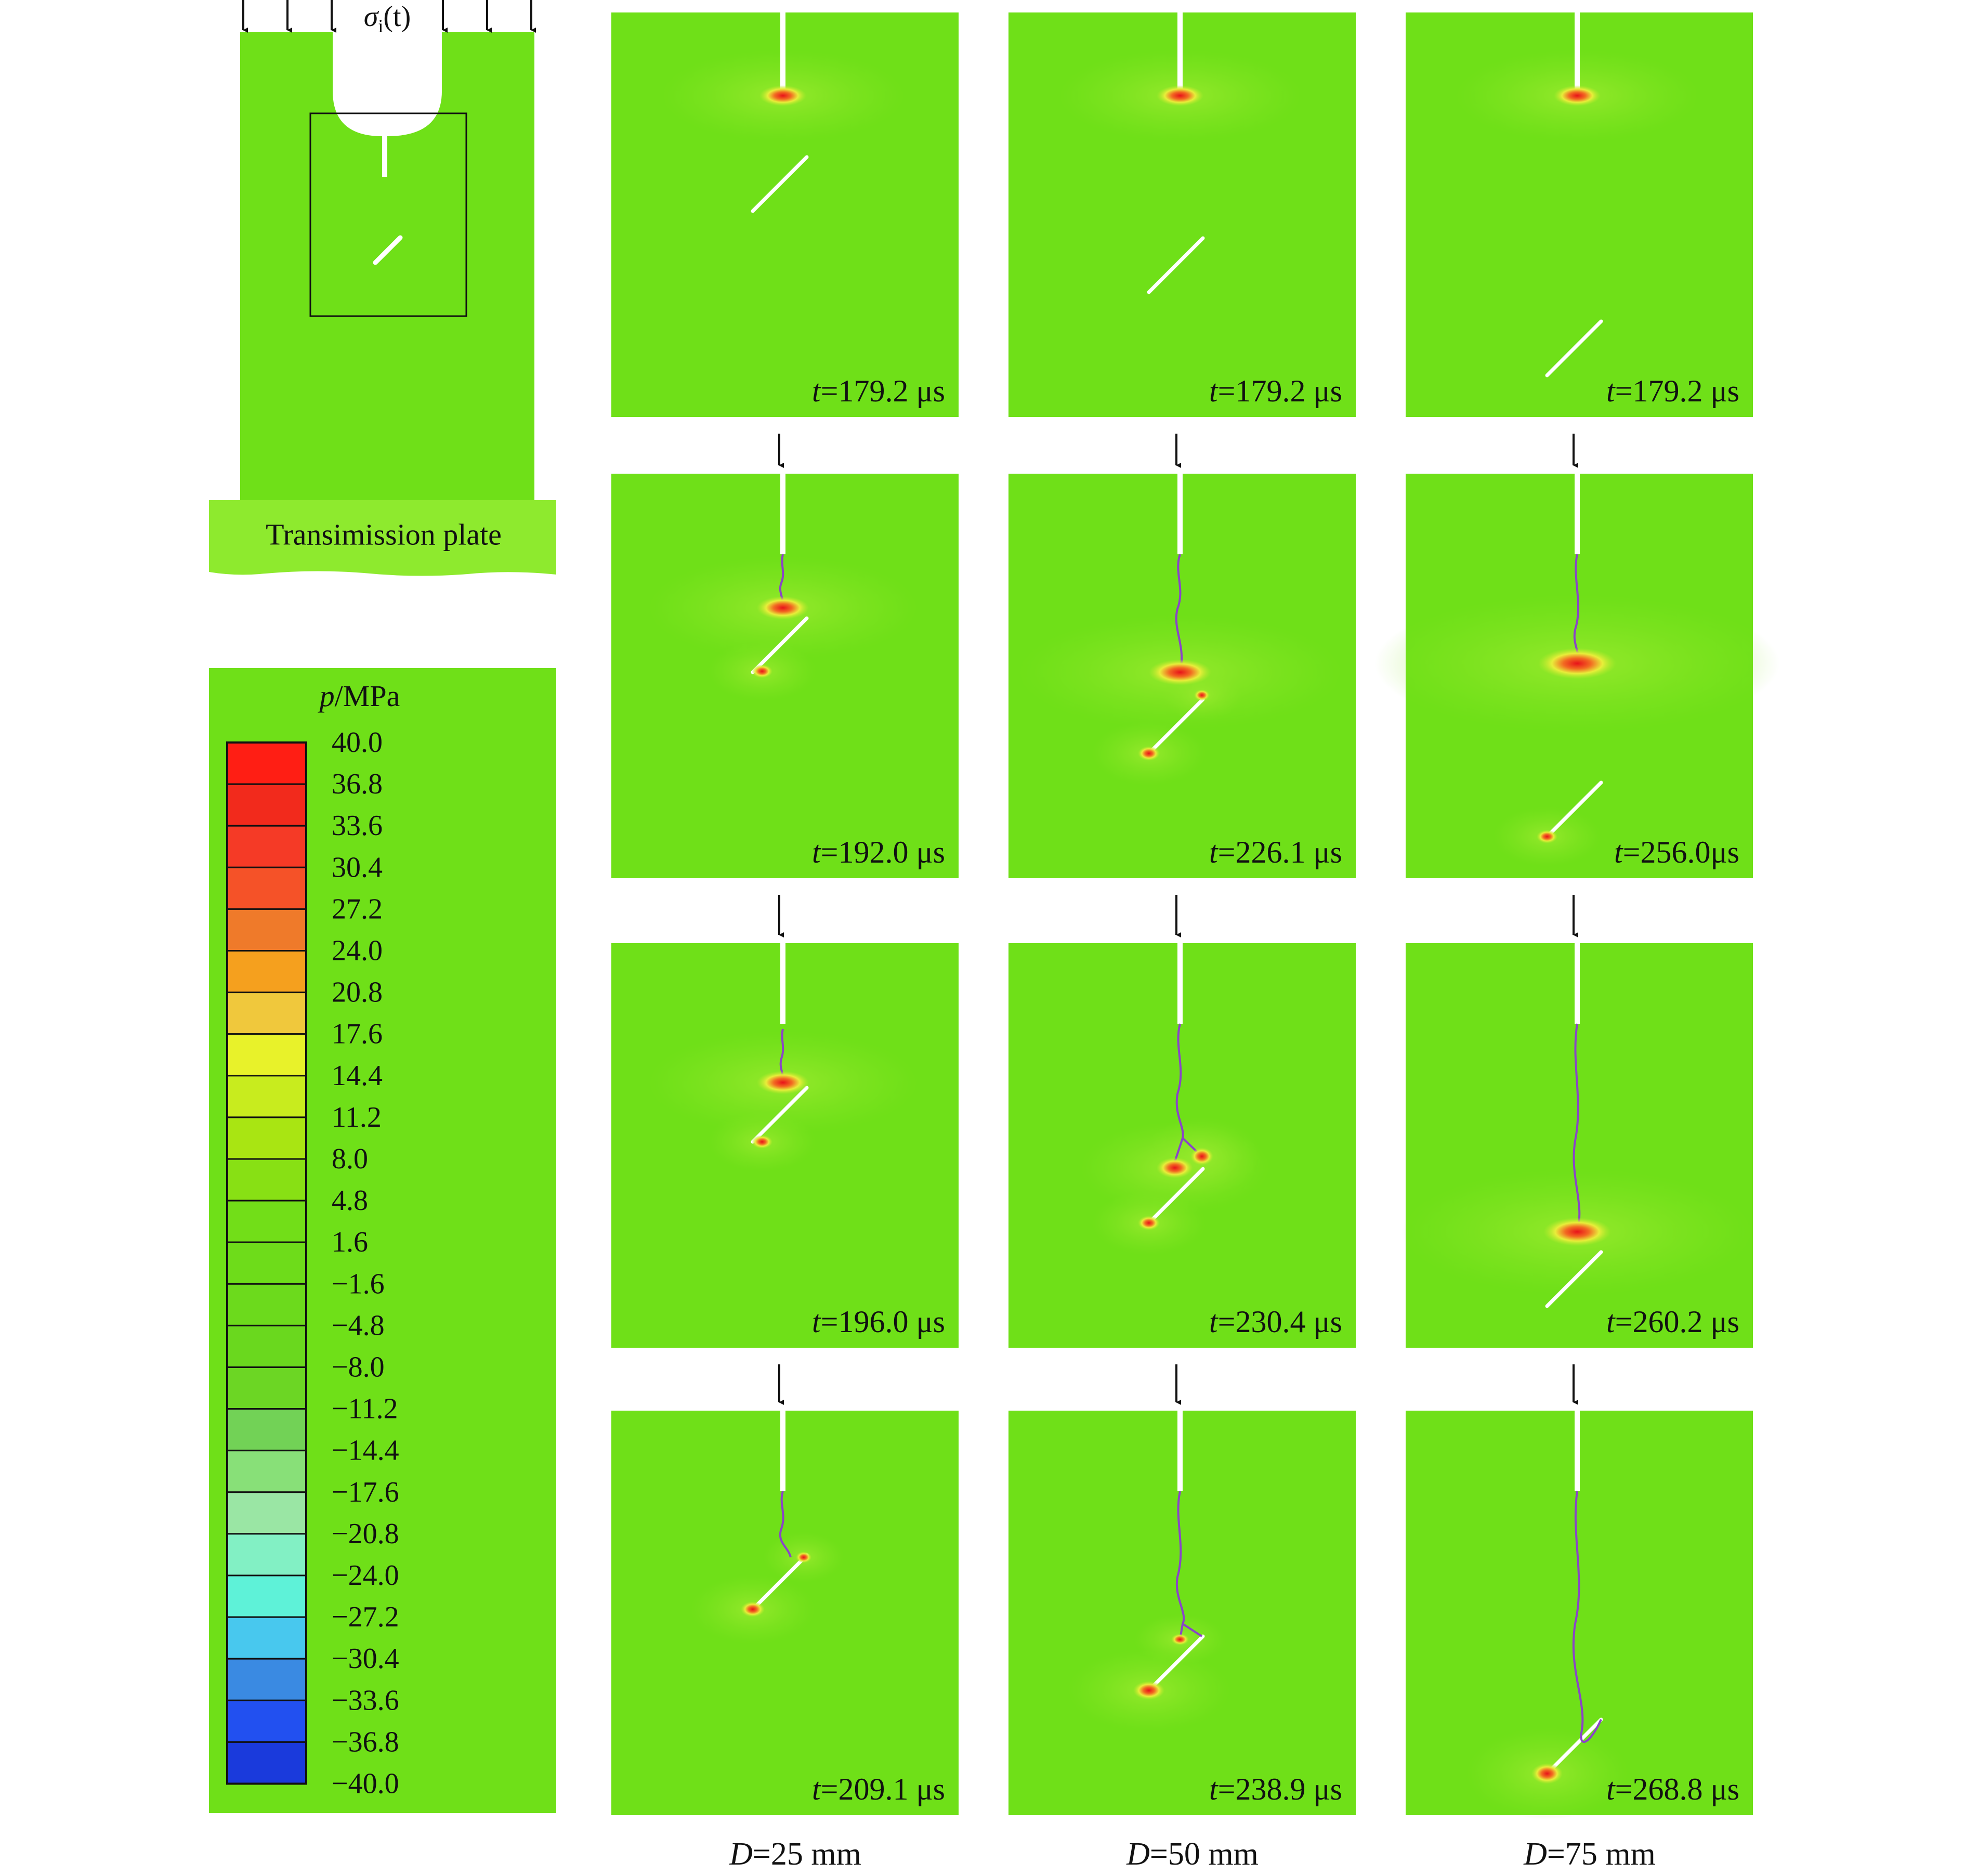  What do you see at coordinates (357, 867) in the screenshot?
I see `legend-level-label: 30.4` at bounding box center [357, 867].